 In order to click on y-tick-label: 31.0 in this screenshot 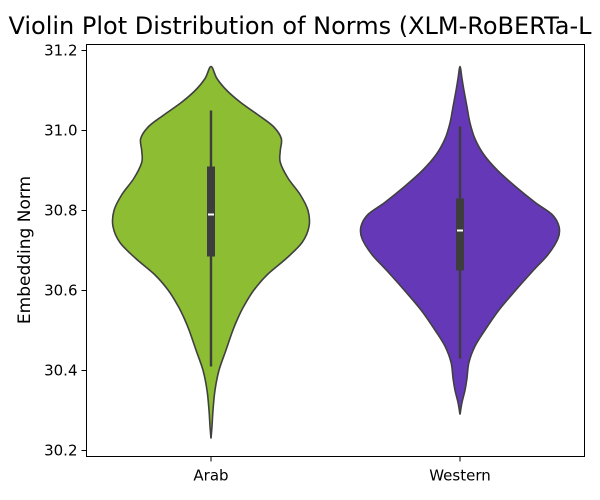, I will do `click(60, 131)`.